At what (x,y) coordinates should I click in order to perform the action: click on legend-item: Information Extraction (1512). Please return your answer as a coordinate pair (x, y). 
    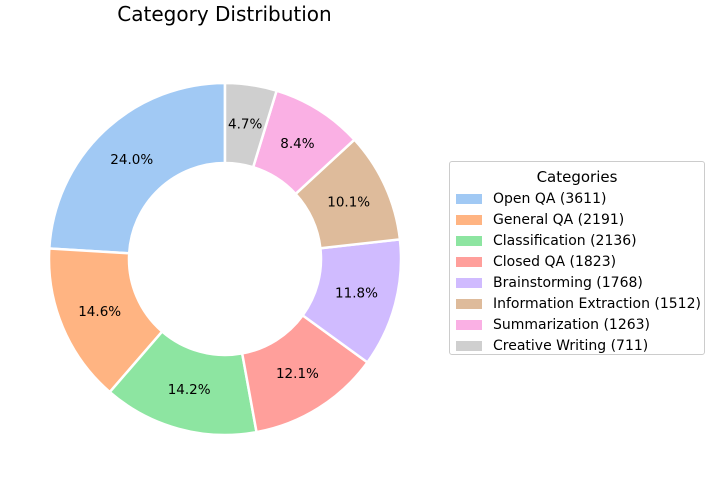
    Looking at the image, I should click on (578, 303).